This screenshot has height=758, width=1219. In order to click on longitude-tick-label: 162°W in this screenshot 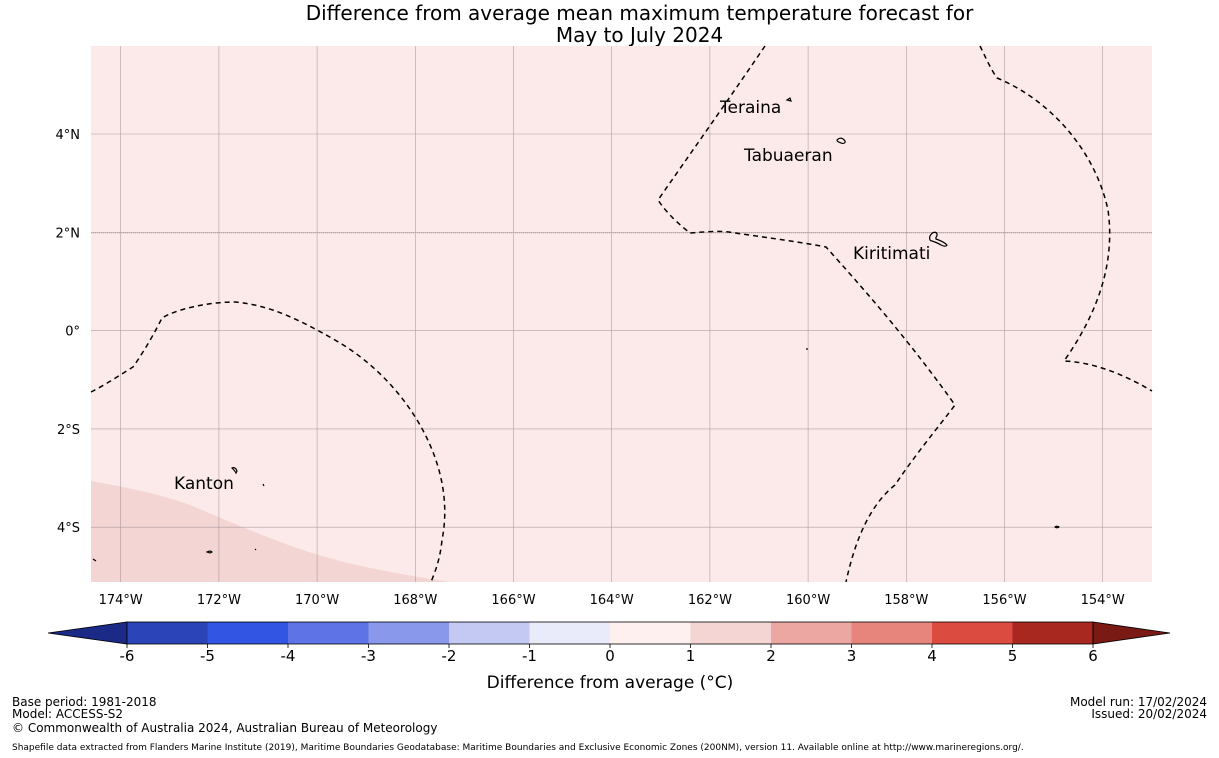, I will do `click(710, 600)`.